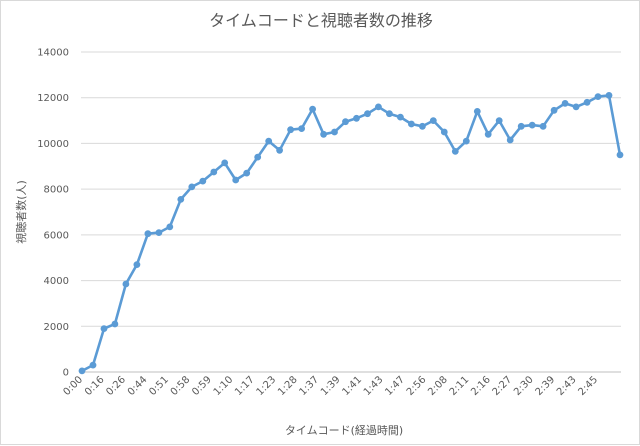 The width and height of the screenshot is (640, 446). What do you see at coordinates (417, 386) in the screenshot?
I see `x-tick-label: 2:56` at bounding box center [417, 386].